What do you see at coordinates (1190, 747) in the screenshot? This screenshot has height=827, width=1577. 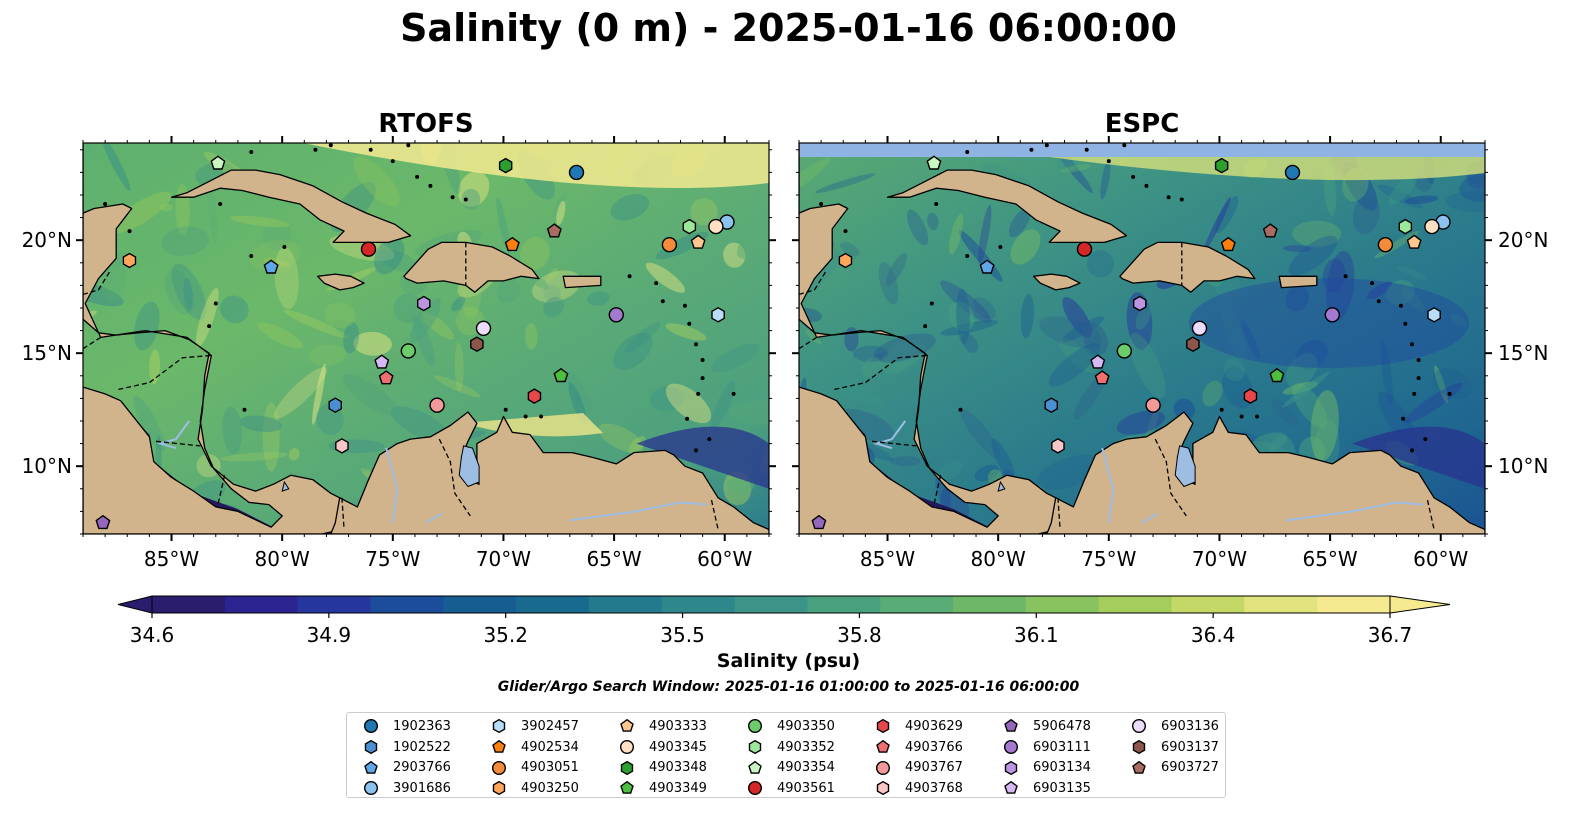 I see `legend-label: 6903137` at bounding box center [1190, 747].